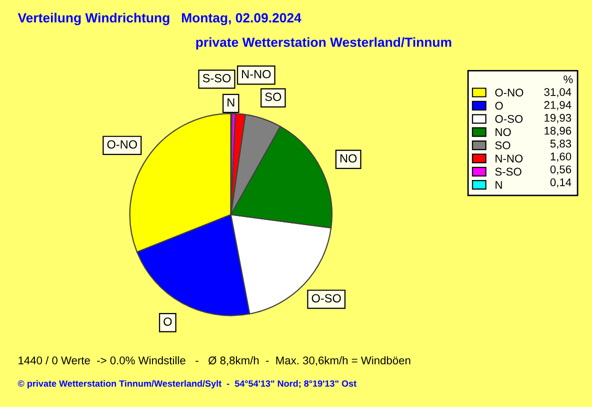  I want to click on legend-label: N-NO, so click(509, 158).